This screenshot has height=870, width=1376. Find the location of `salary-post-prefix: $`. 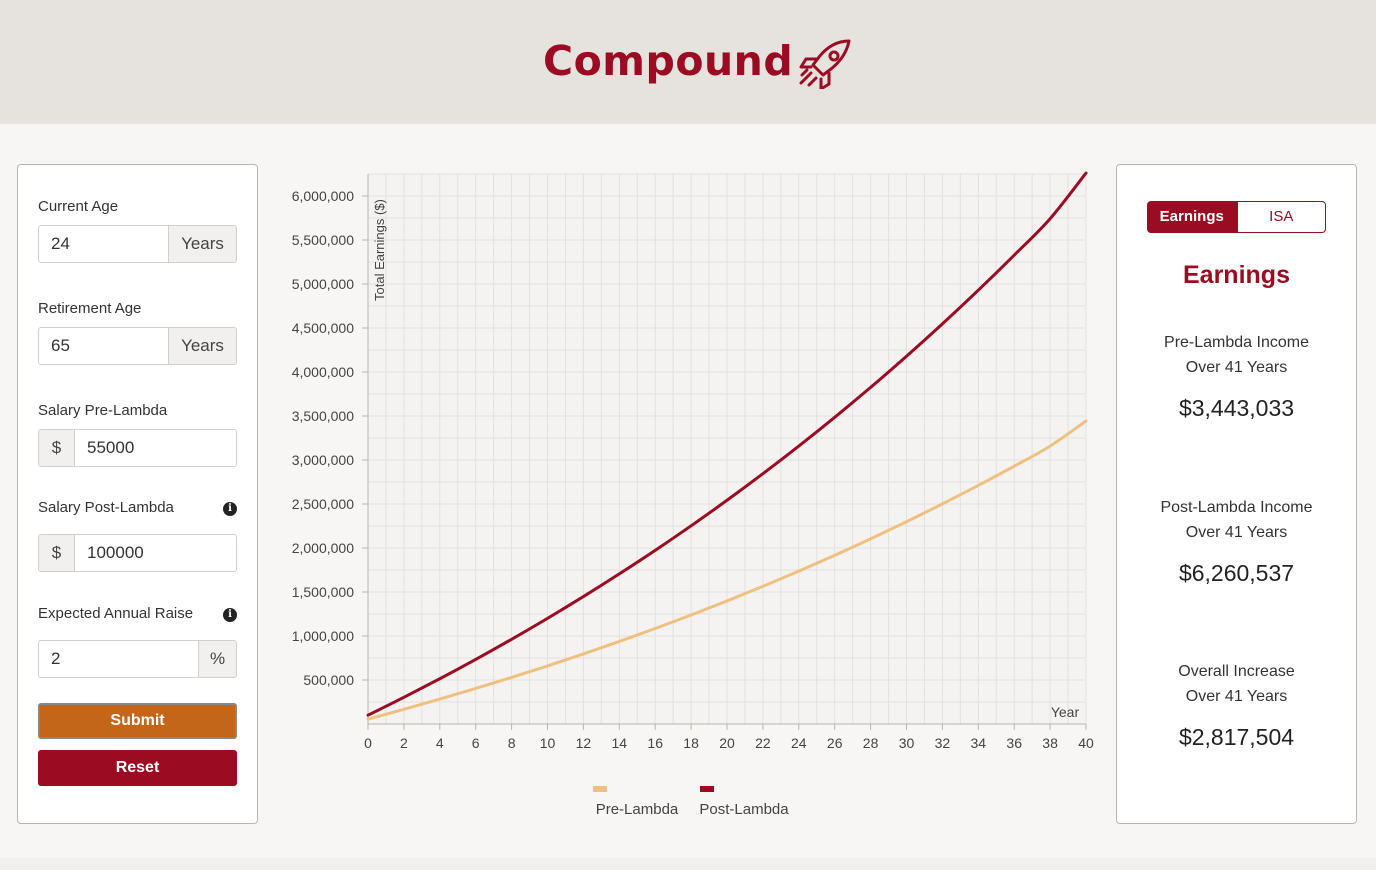

salary-post-prefix: $ is located at coordinates (57, 553).